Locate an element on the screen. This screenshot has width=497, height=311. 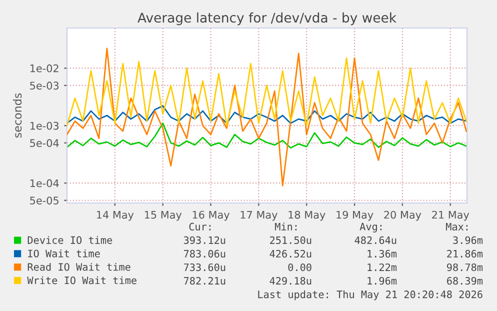
x-tick-label: 16 May is located at coordinates (211, 215).